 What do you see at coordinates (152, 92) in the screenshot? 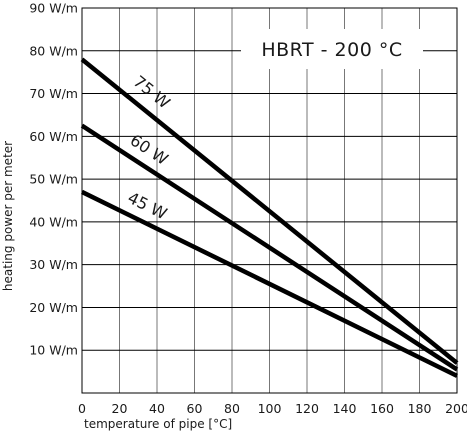
I see `series-label-1: 75 W` at bounding box center [152, 92].